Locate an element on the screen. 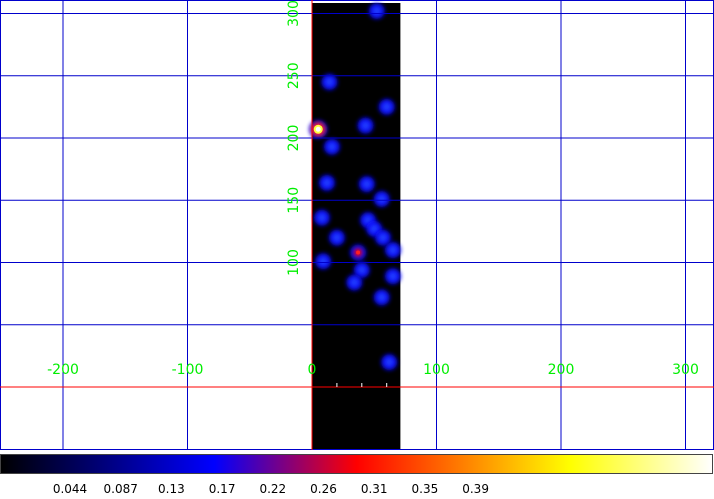  x-tick-label: -200 is located at coordinates (63, 370).